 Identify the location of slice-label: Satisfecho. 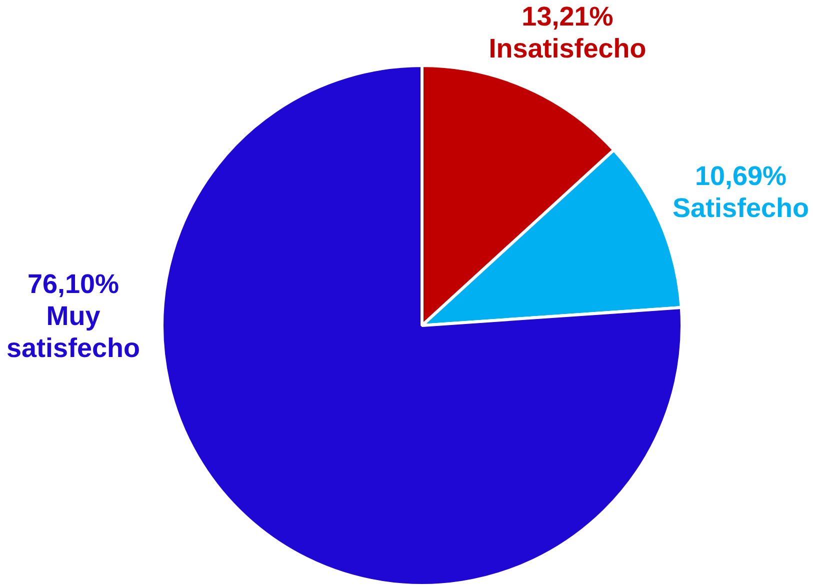
(740, 208).